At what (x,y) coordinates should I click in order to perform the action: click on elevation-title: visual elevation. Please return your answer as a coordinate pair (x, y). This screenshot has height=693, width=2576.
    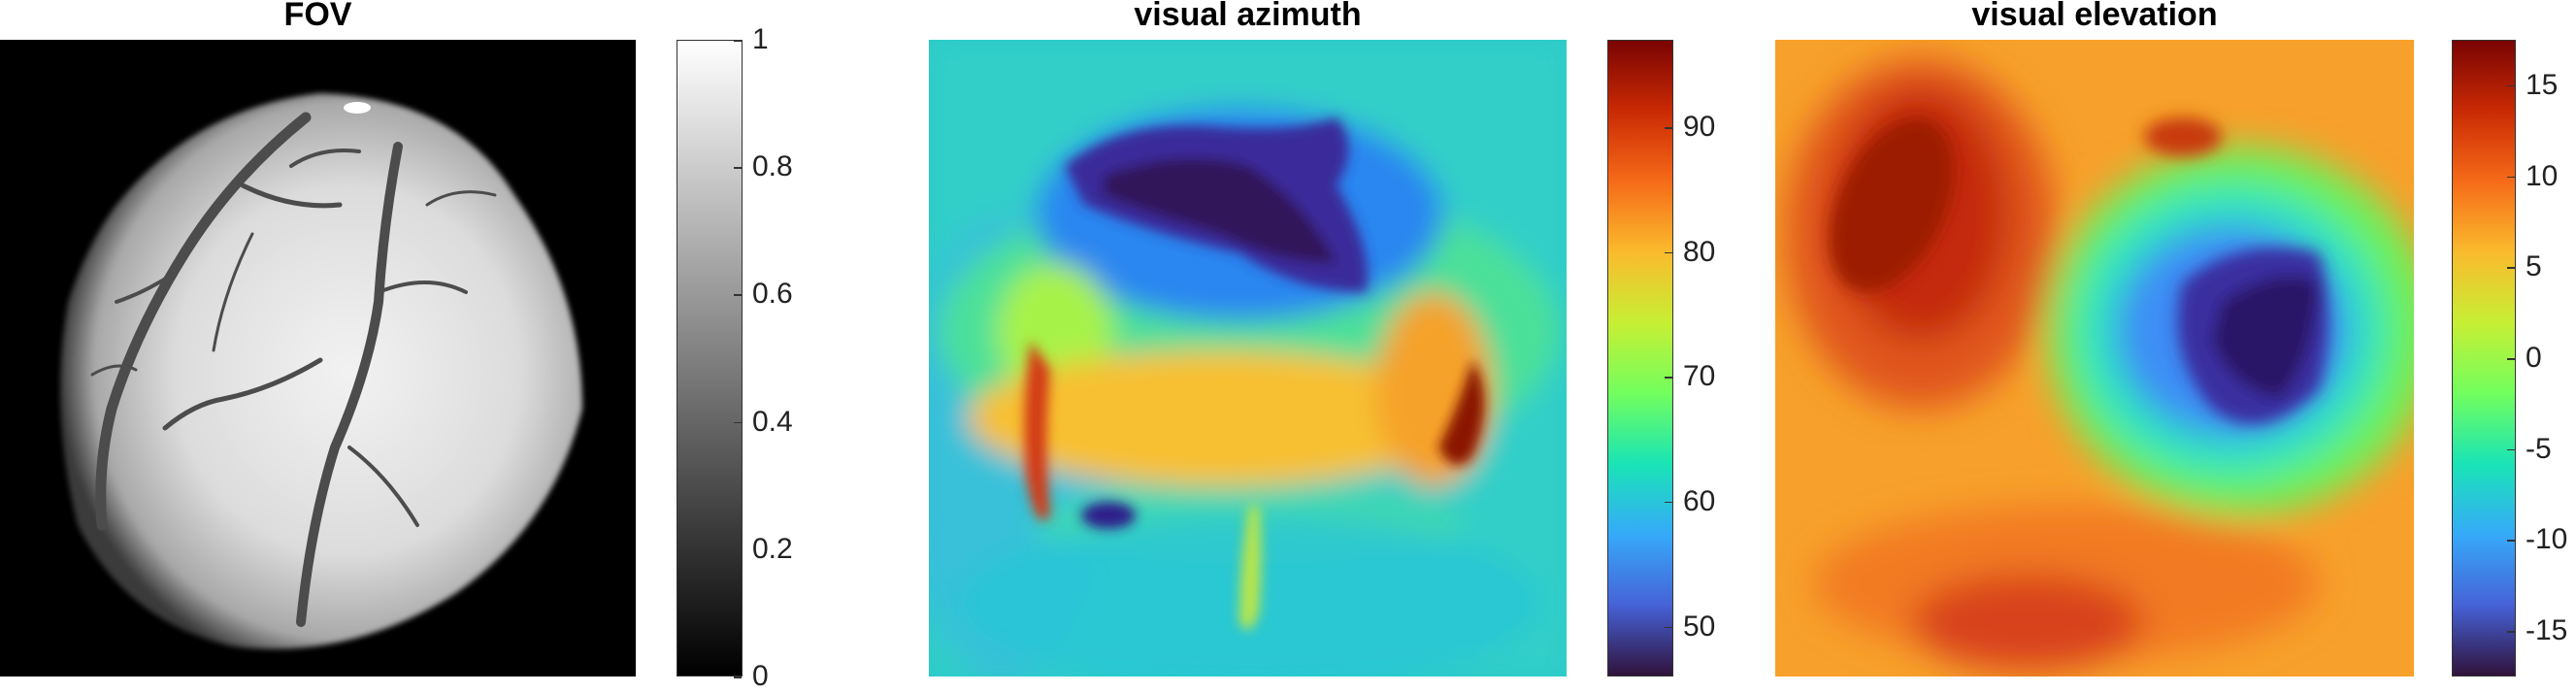
    Looking at the image, I should click on (2094, 16).